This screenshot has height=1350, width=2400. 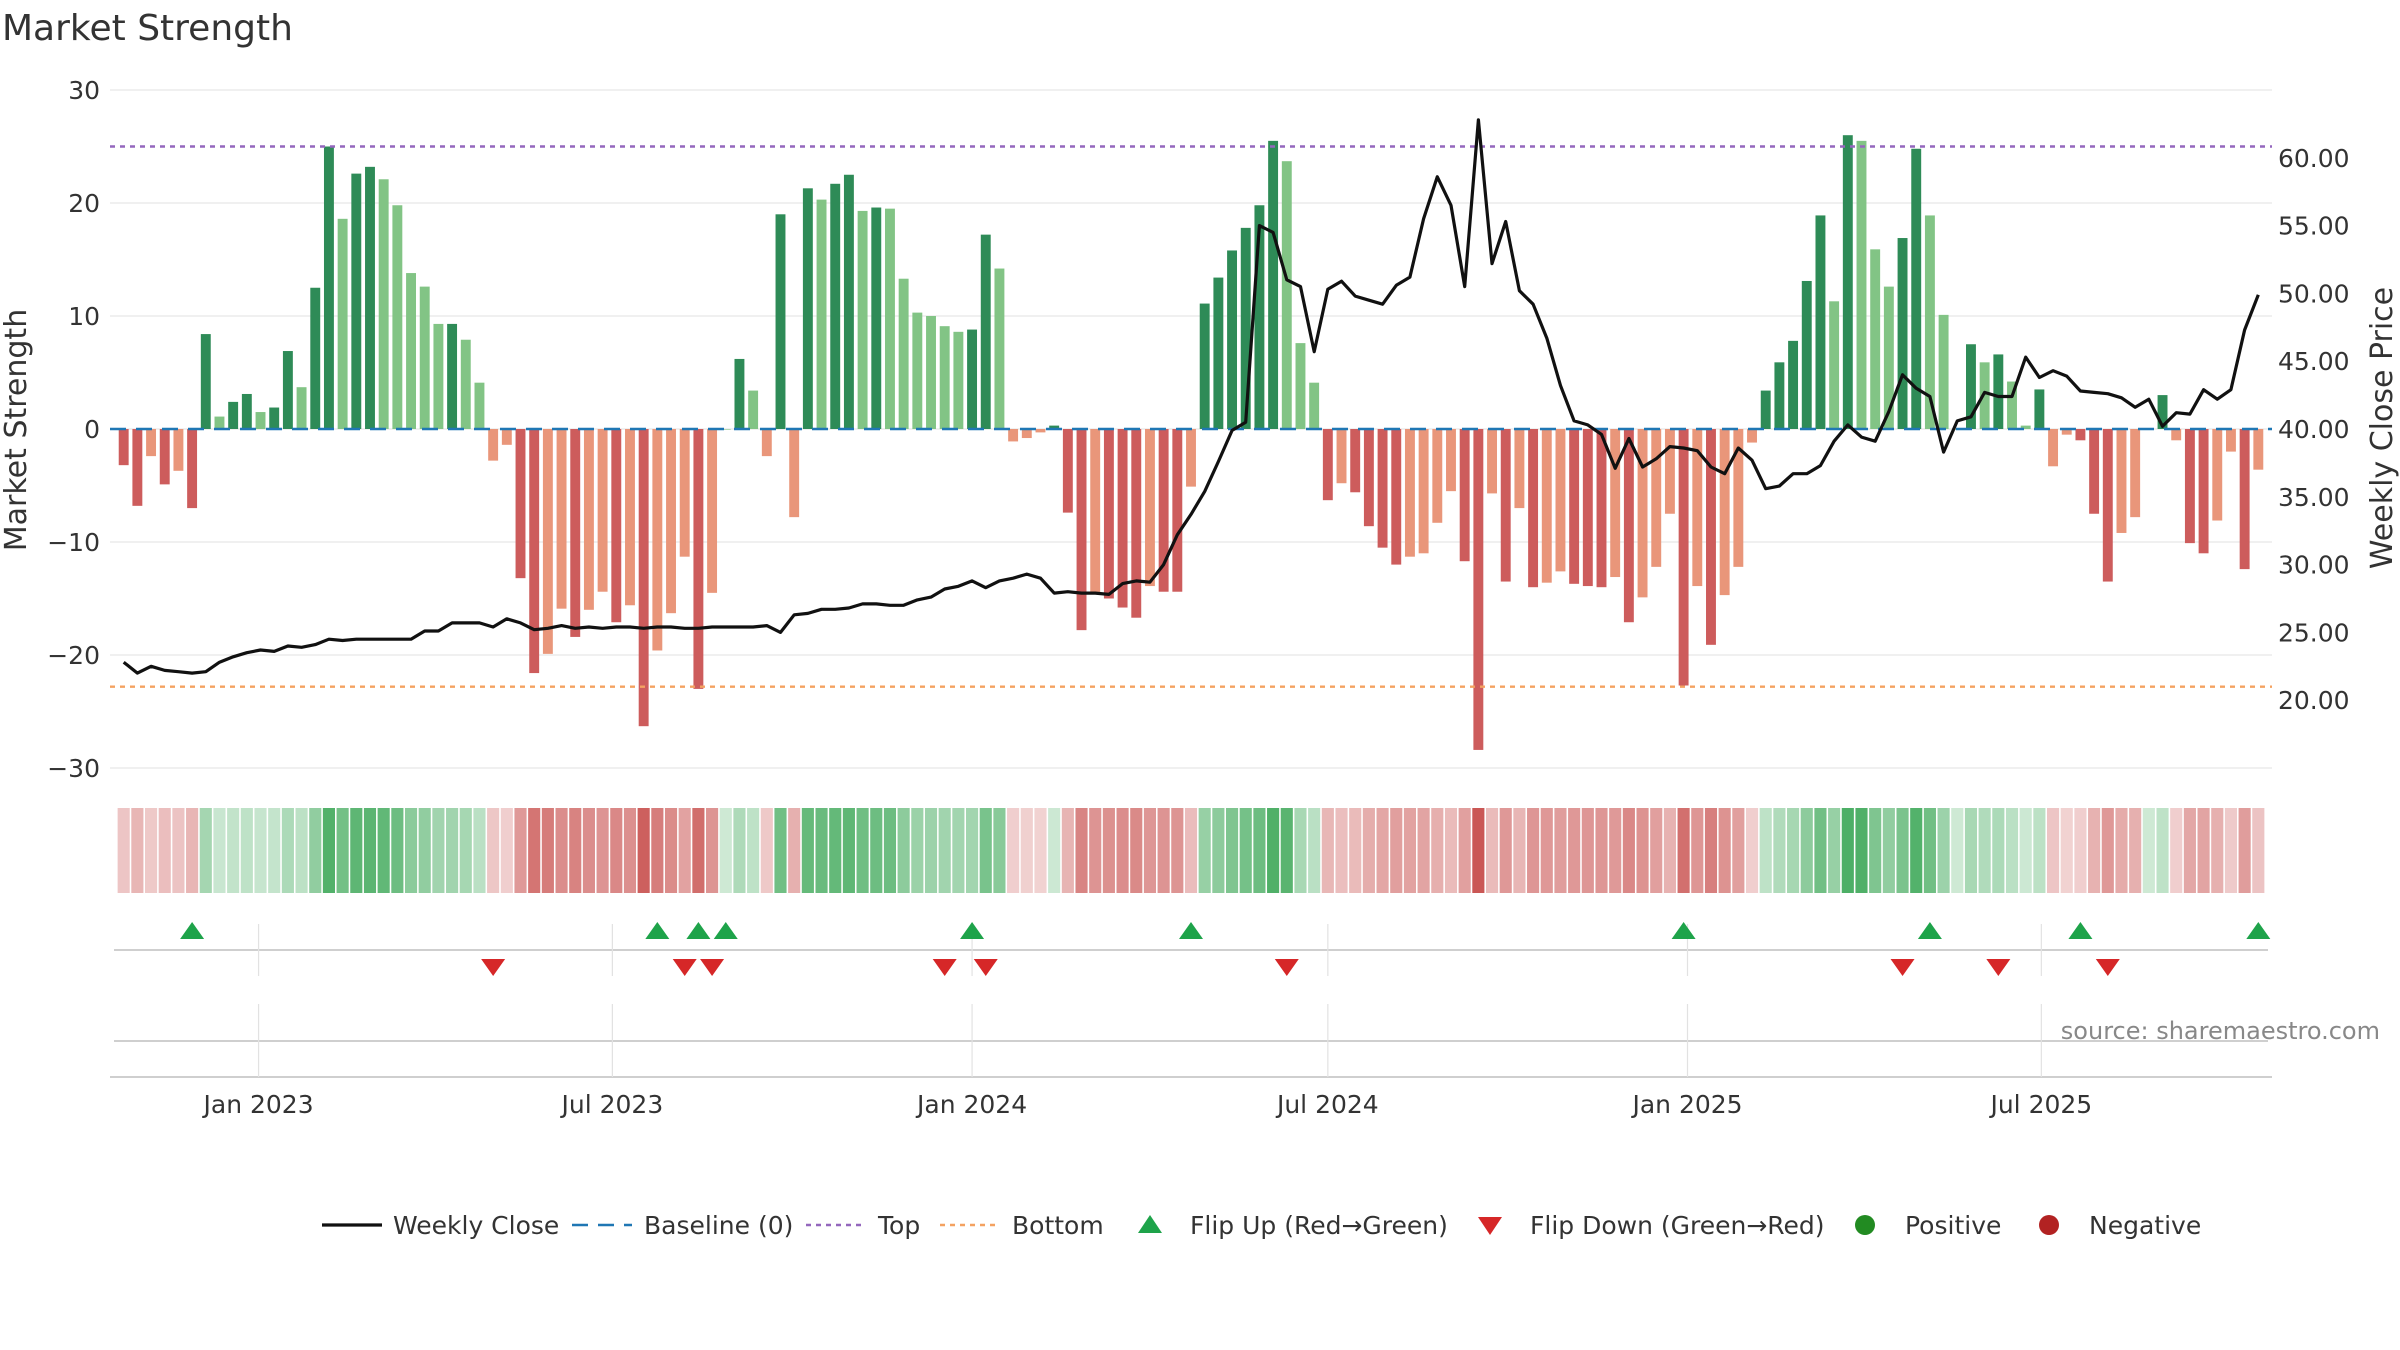 I want to click on left-tick-label: 30, so click(x=84, y=90).